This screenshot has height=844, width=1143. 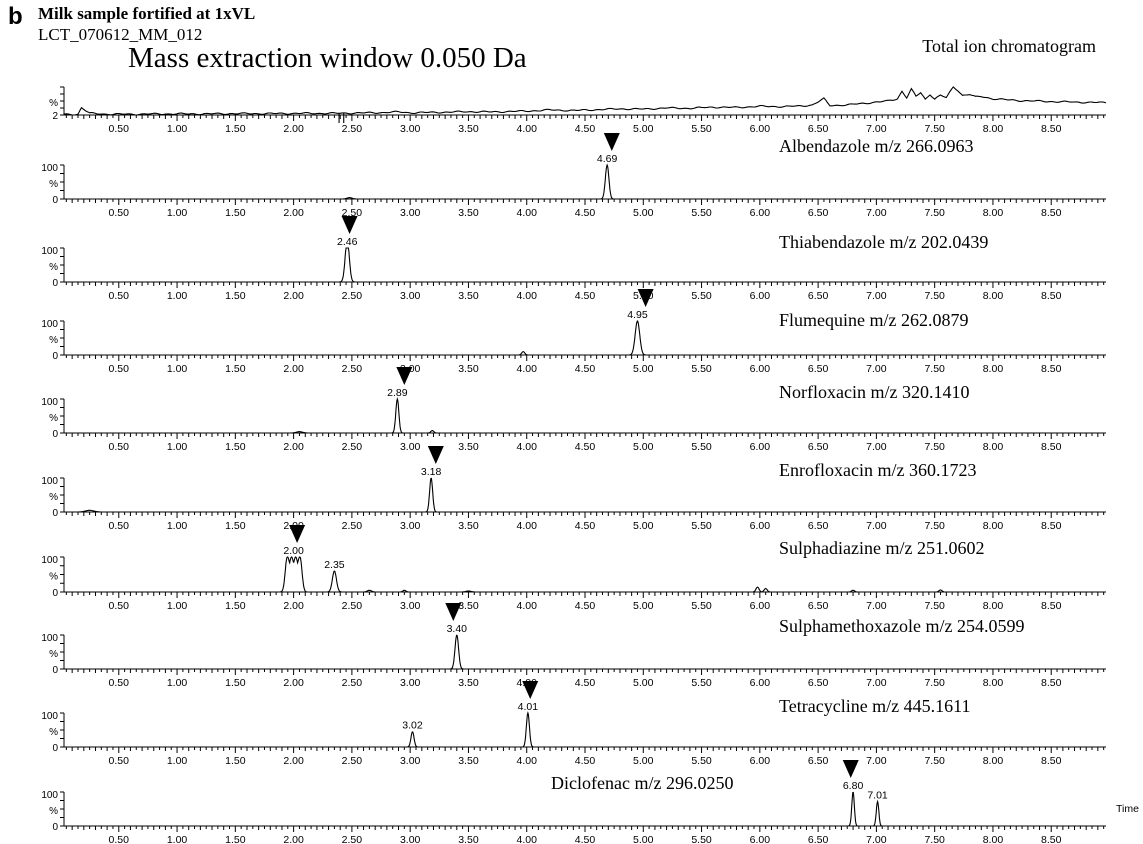 What do you see at coordinates (1127, 809) in the screenshot?
I see `x-axis-title: Time` at bounding box center [1127, 809].